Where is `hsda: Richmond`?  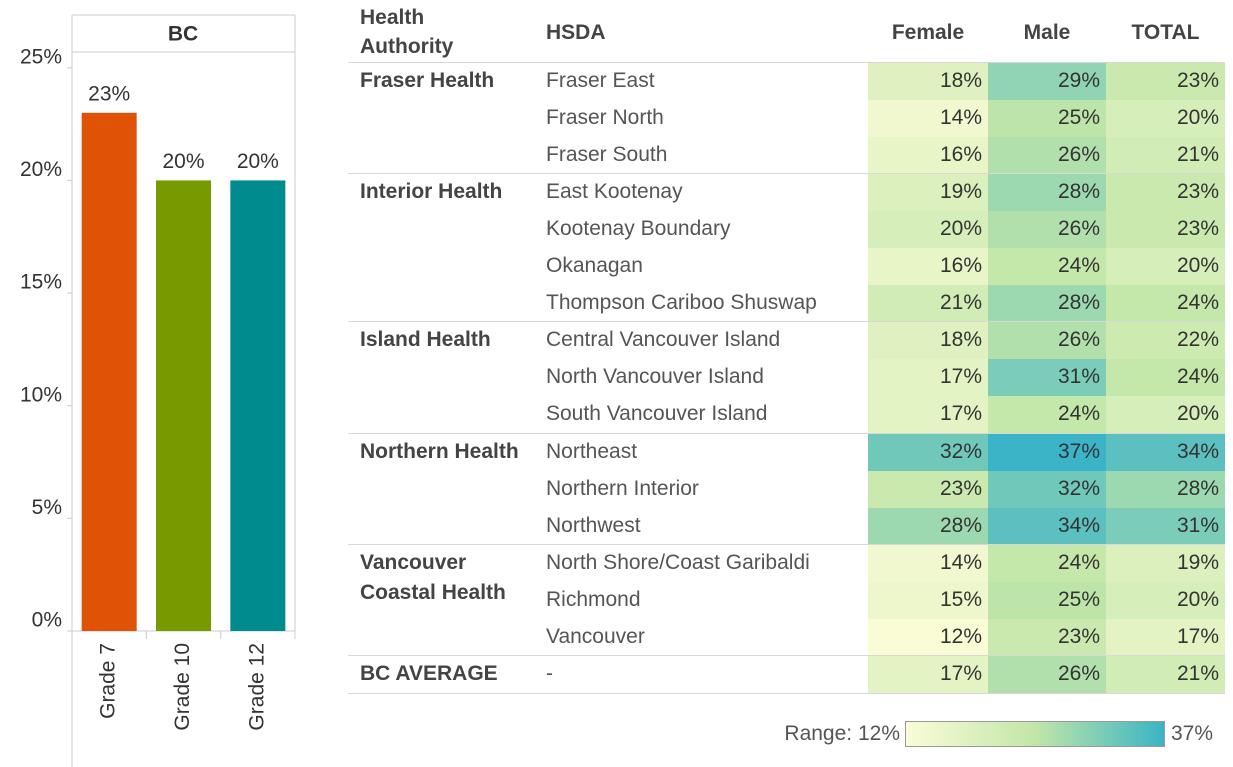 hsda: Richmond is located at coordinates (593, 599).